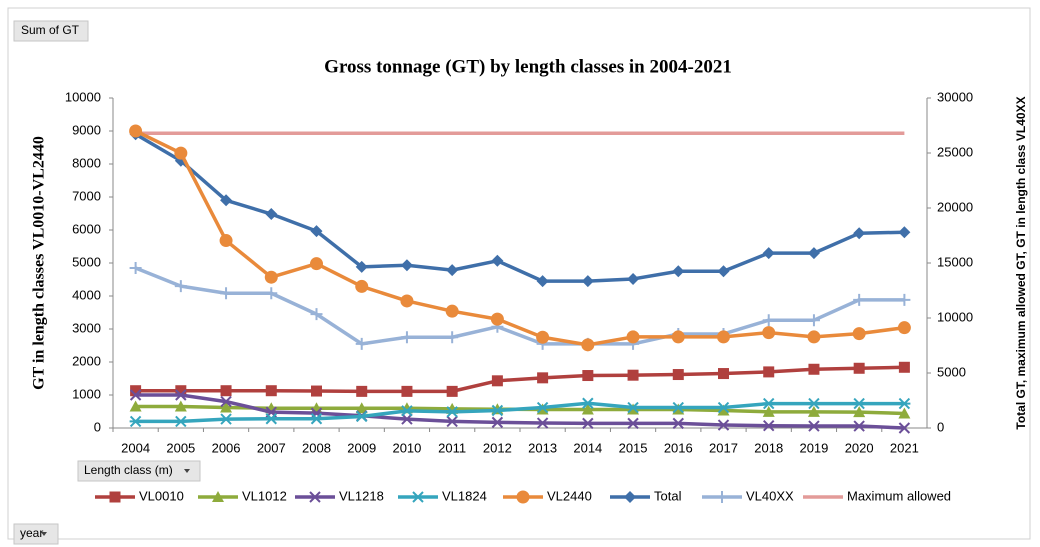 The height and width of the screenshot is (547, 1040). I want to click on x-tick-label: 2005, so click(180, 447).